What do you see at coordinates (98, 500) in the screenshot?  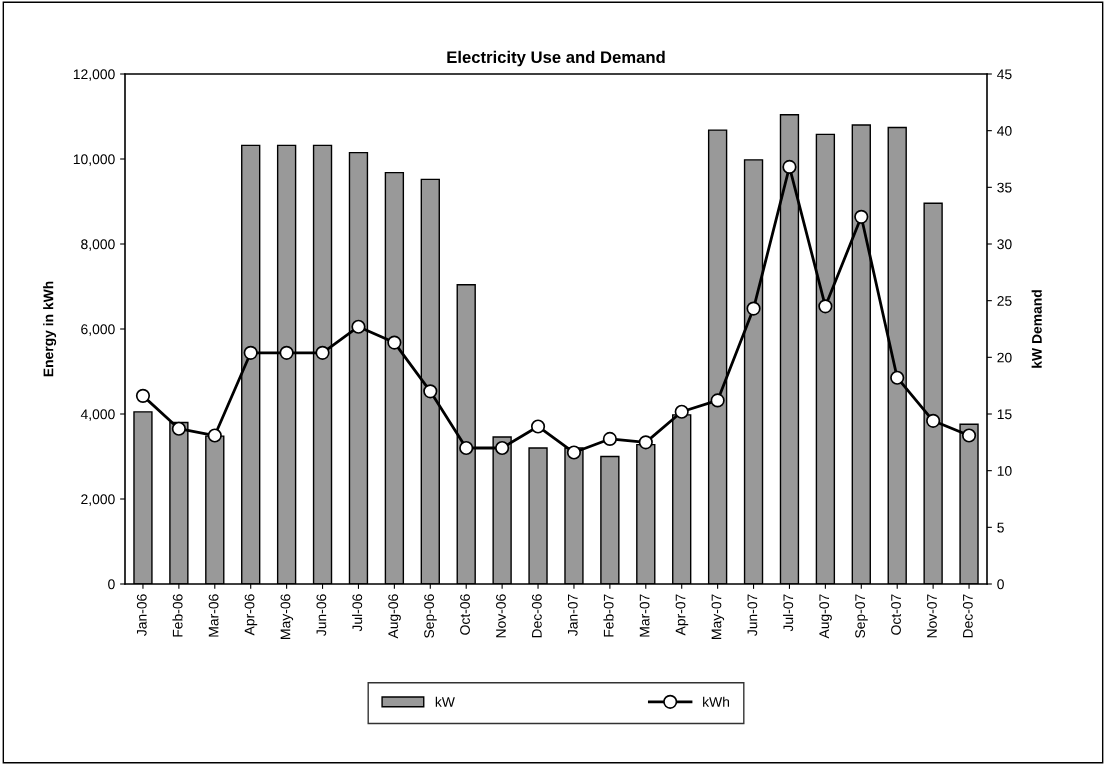 I see `y-tick-label: 2,000` at bounding box center [98, 500].